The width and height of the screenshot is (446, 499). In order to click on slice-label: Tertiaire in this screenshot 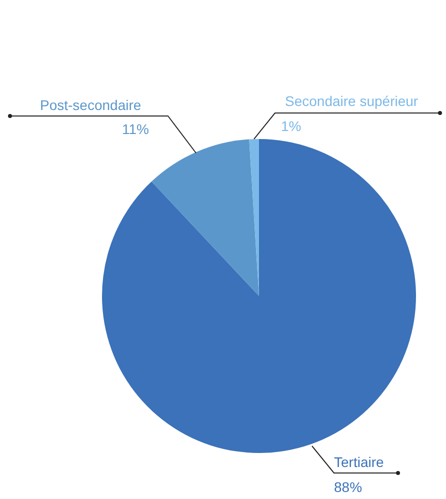, I will do `click(359, 462)`.